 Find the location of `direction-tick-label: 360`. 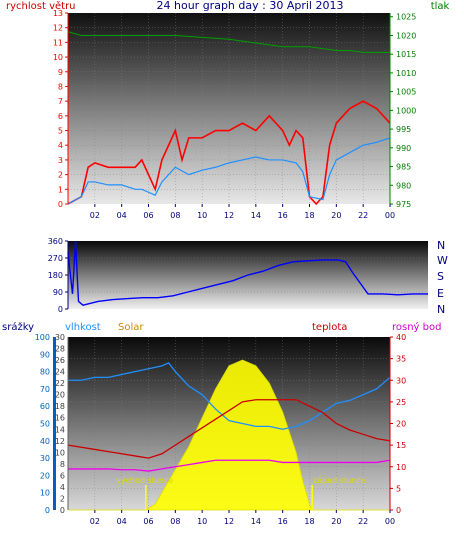

direction-tick-label: 360 is located at coordinates (55, 241).